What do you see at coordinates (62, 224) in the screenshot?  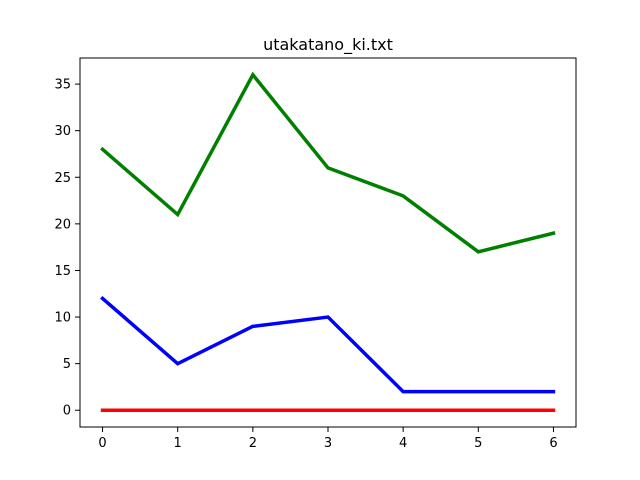 I see `y-tick-label: 20` at bounding box center [62, 224].